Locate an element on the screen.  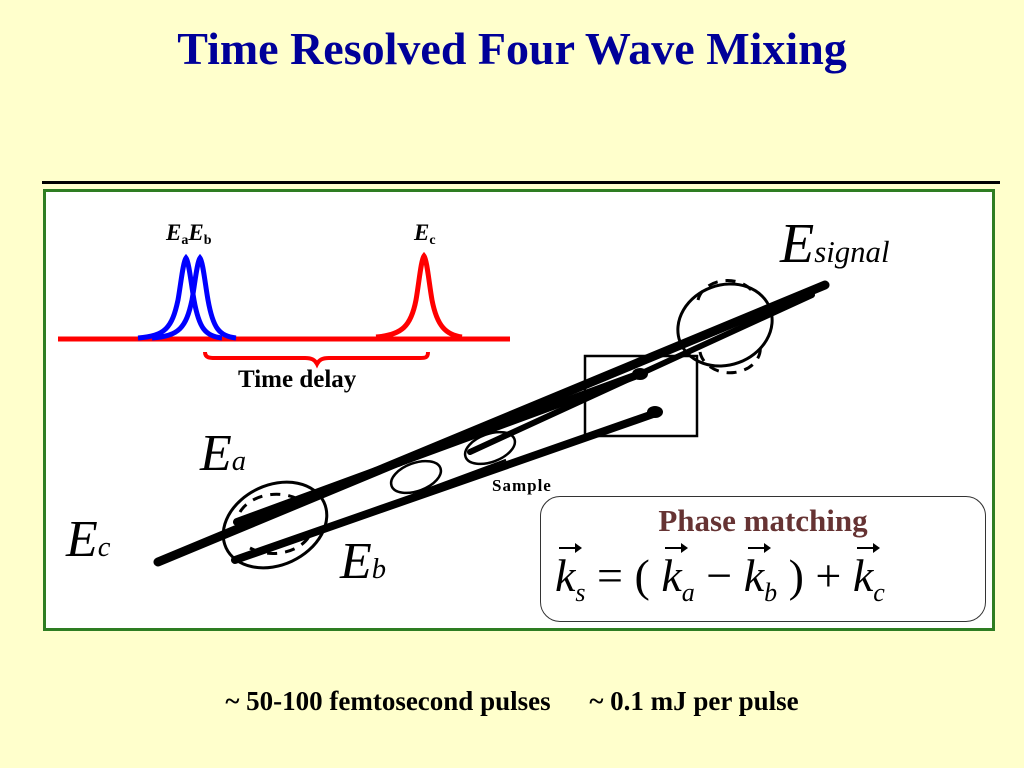
aperture-box is located at coordinates (641, 396).